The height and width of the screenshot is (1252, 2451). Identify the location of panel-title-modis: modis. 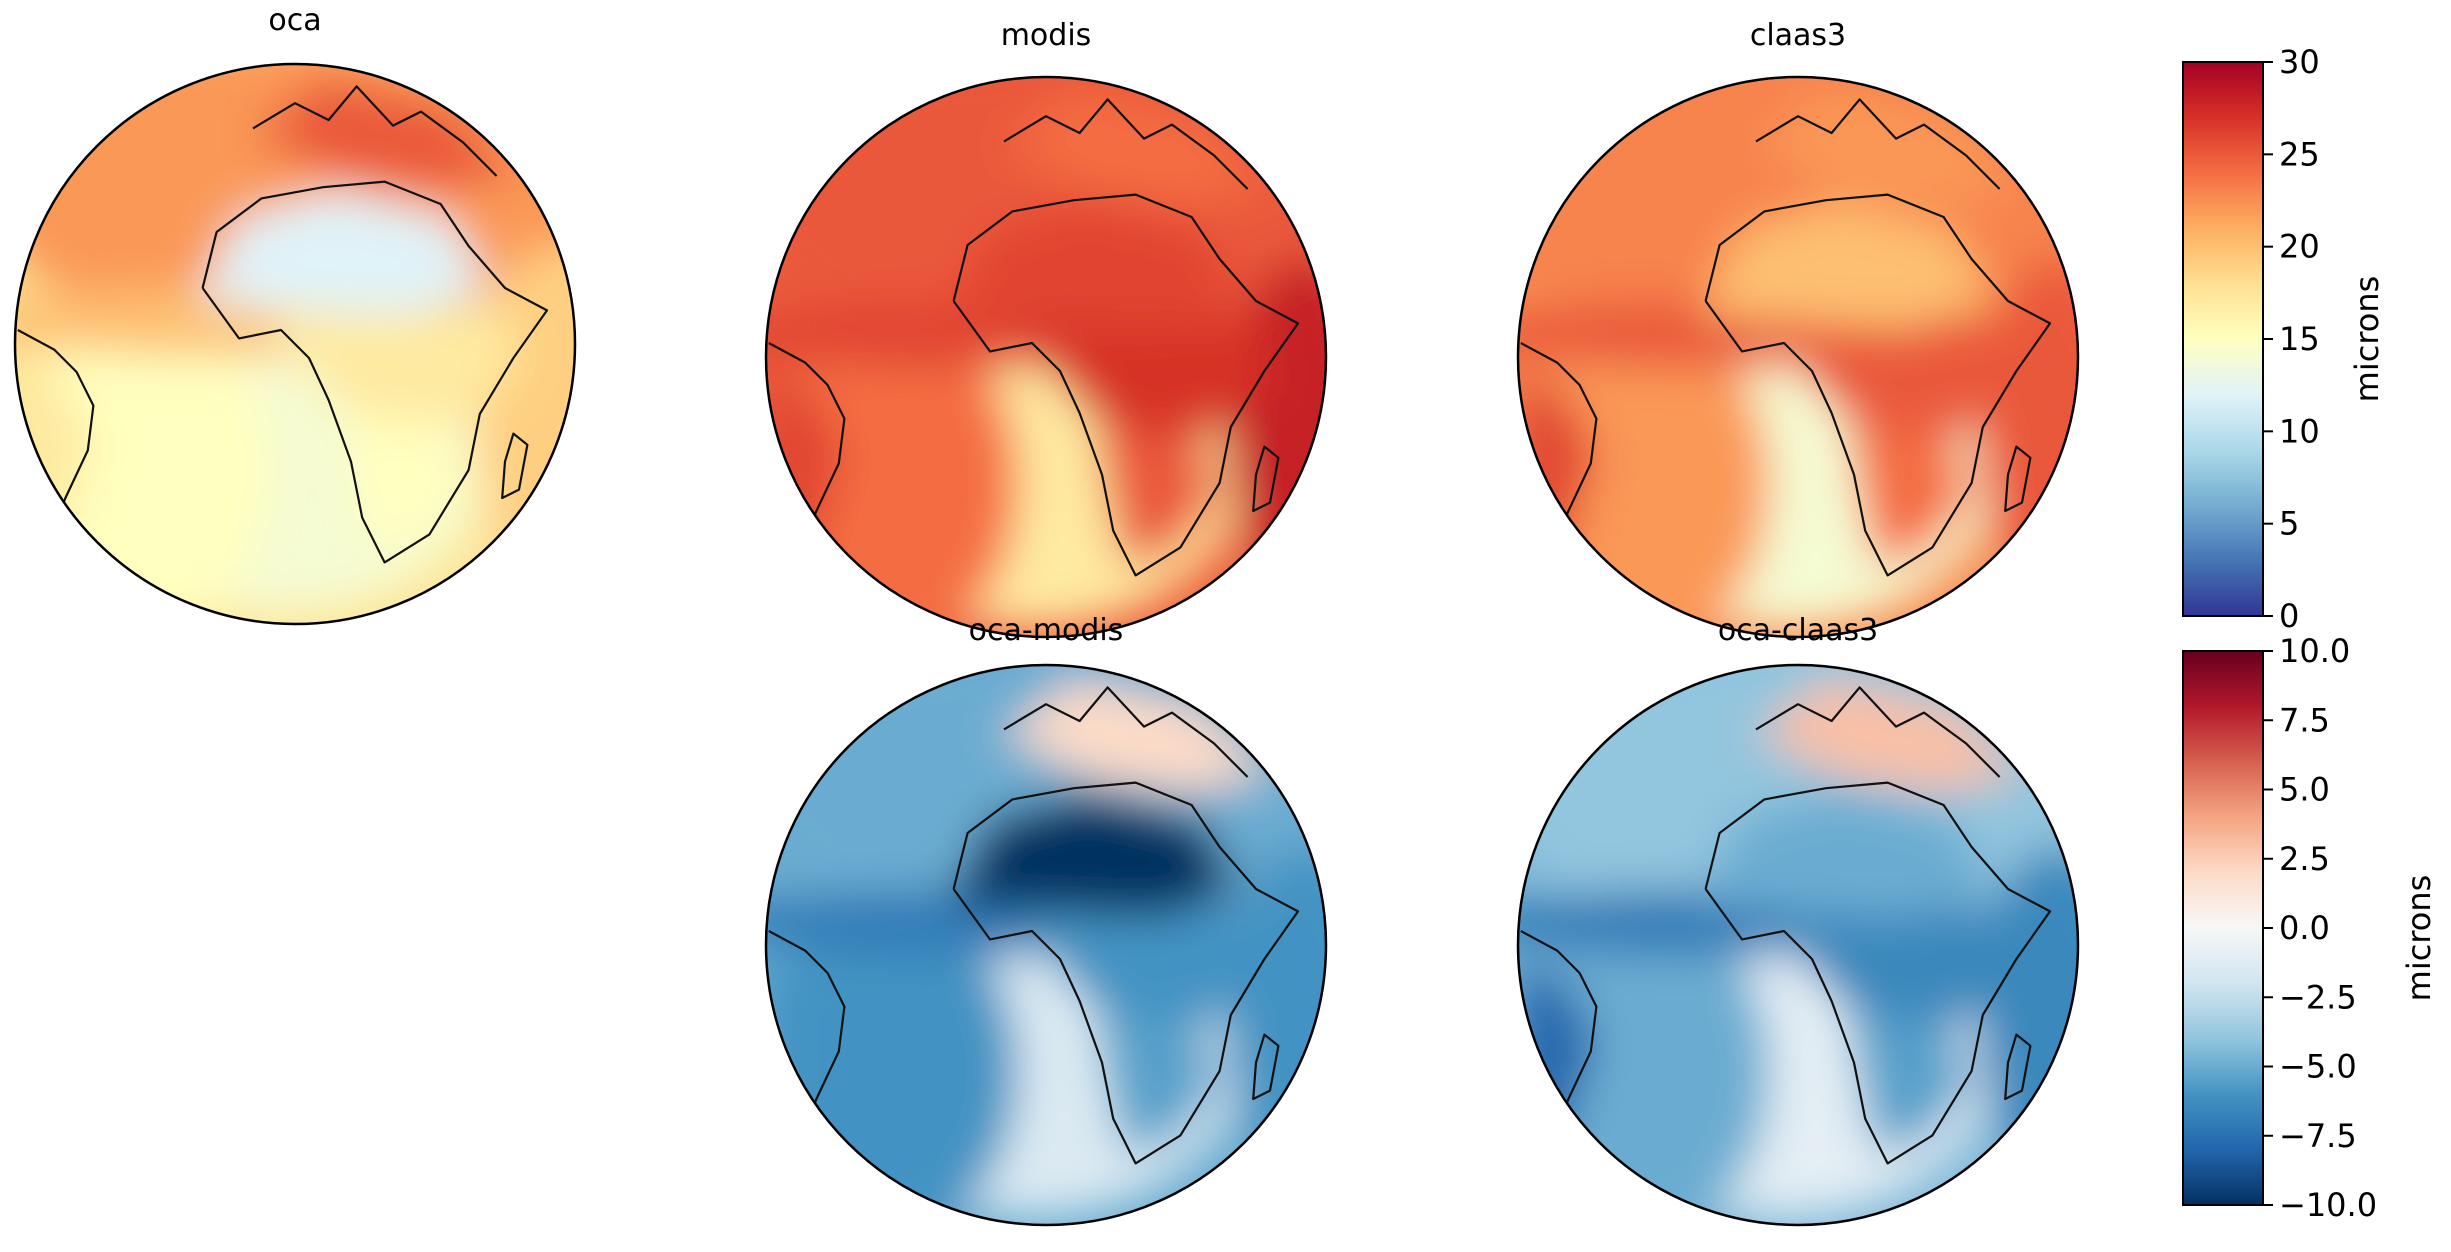
(1046, 35).